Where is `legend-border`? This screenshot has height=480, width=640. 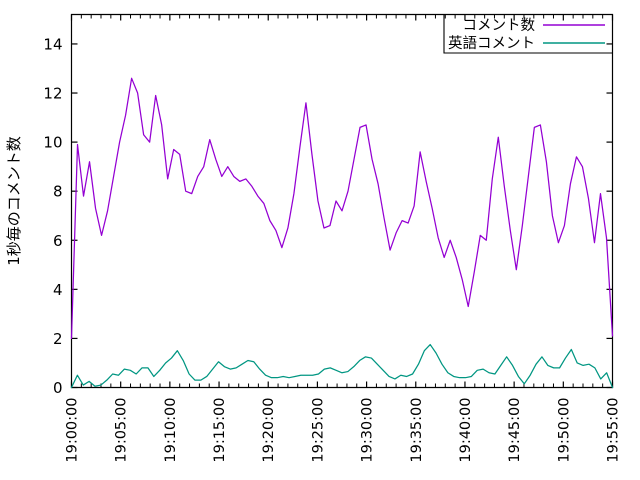 legend-border is located at coordinates (528, 34).